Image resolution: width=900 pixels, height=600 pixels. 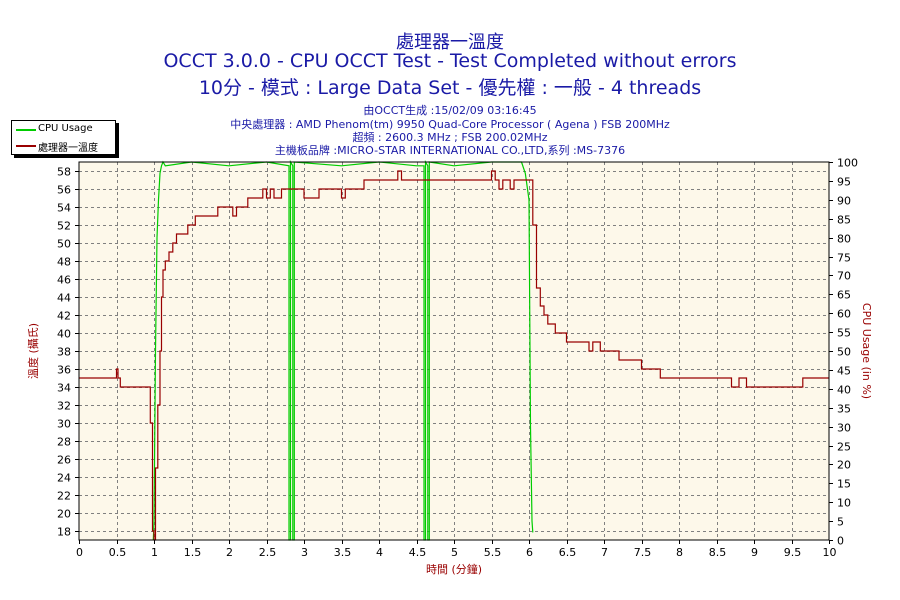 What do you see at coordinates (26, 130) in the screenshot?
I see `legend-swatch-cpu-usage` at bounding box center [26, 130].